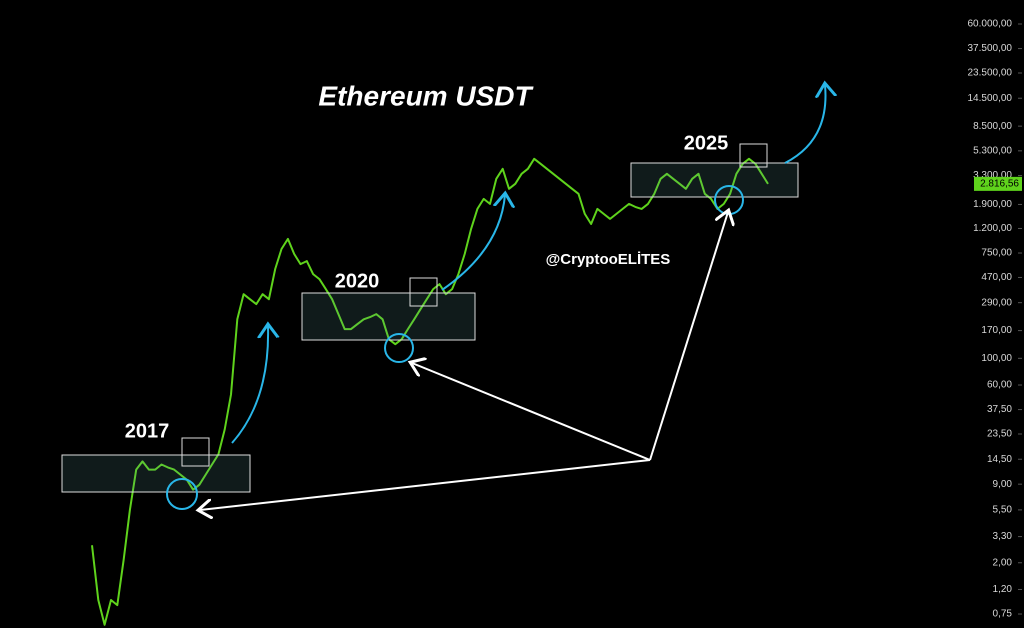  Describe the element at coordinates (426, 95) in the screenshot. I see `chart-title: Ethereum USDT` at that location.